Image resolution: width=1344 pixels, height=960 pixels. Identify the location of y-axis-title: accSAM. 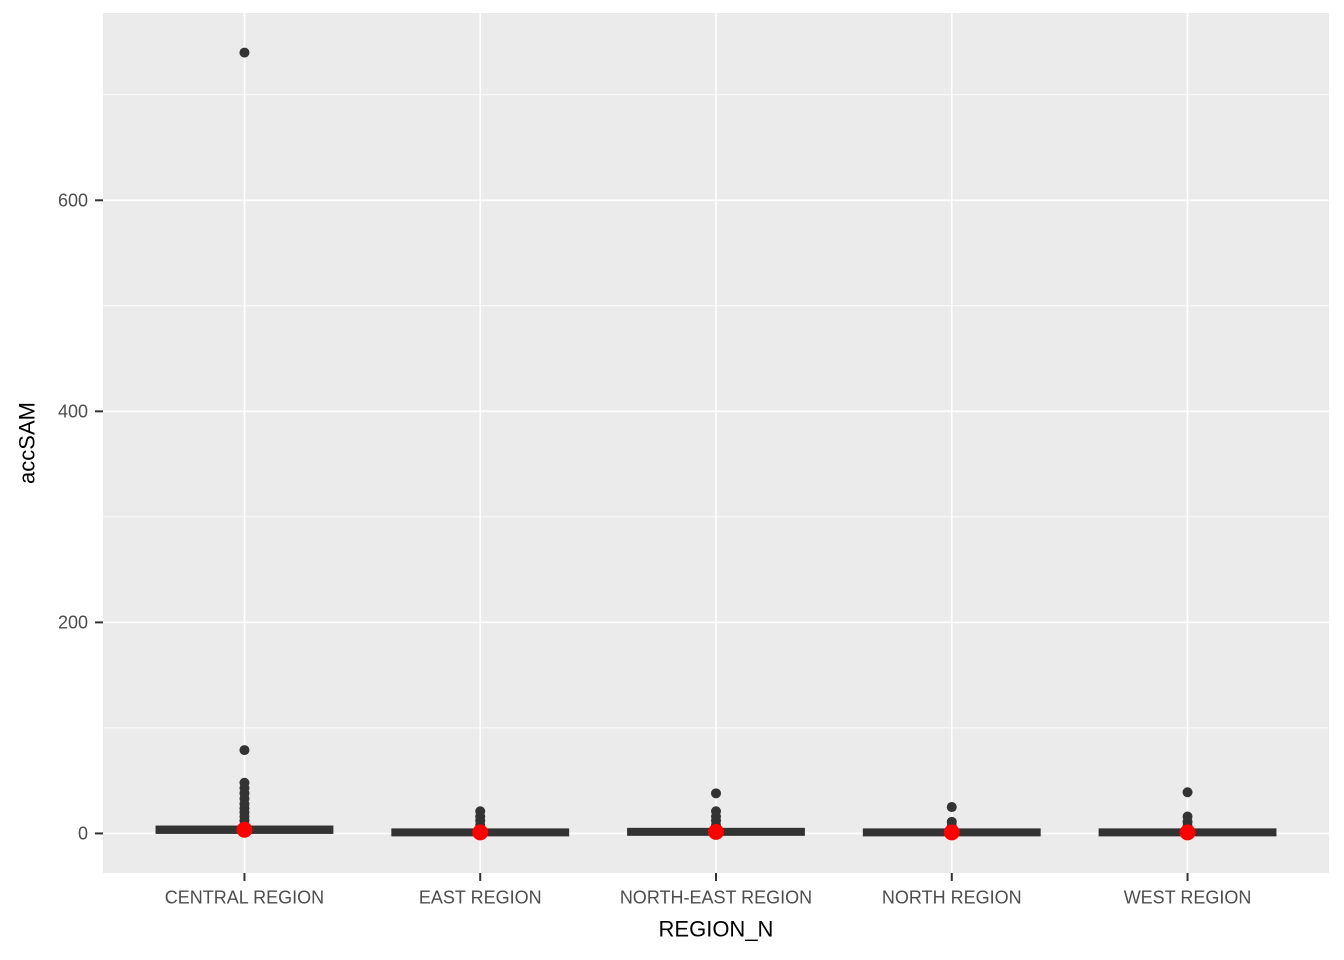
(27, 443).